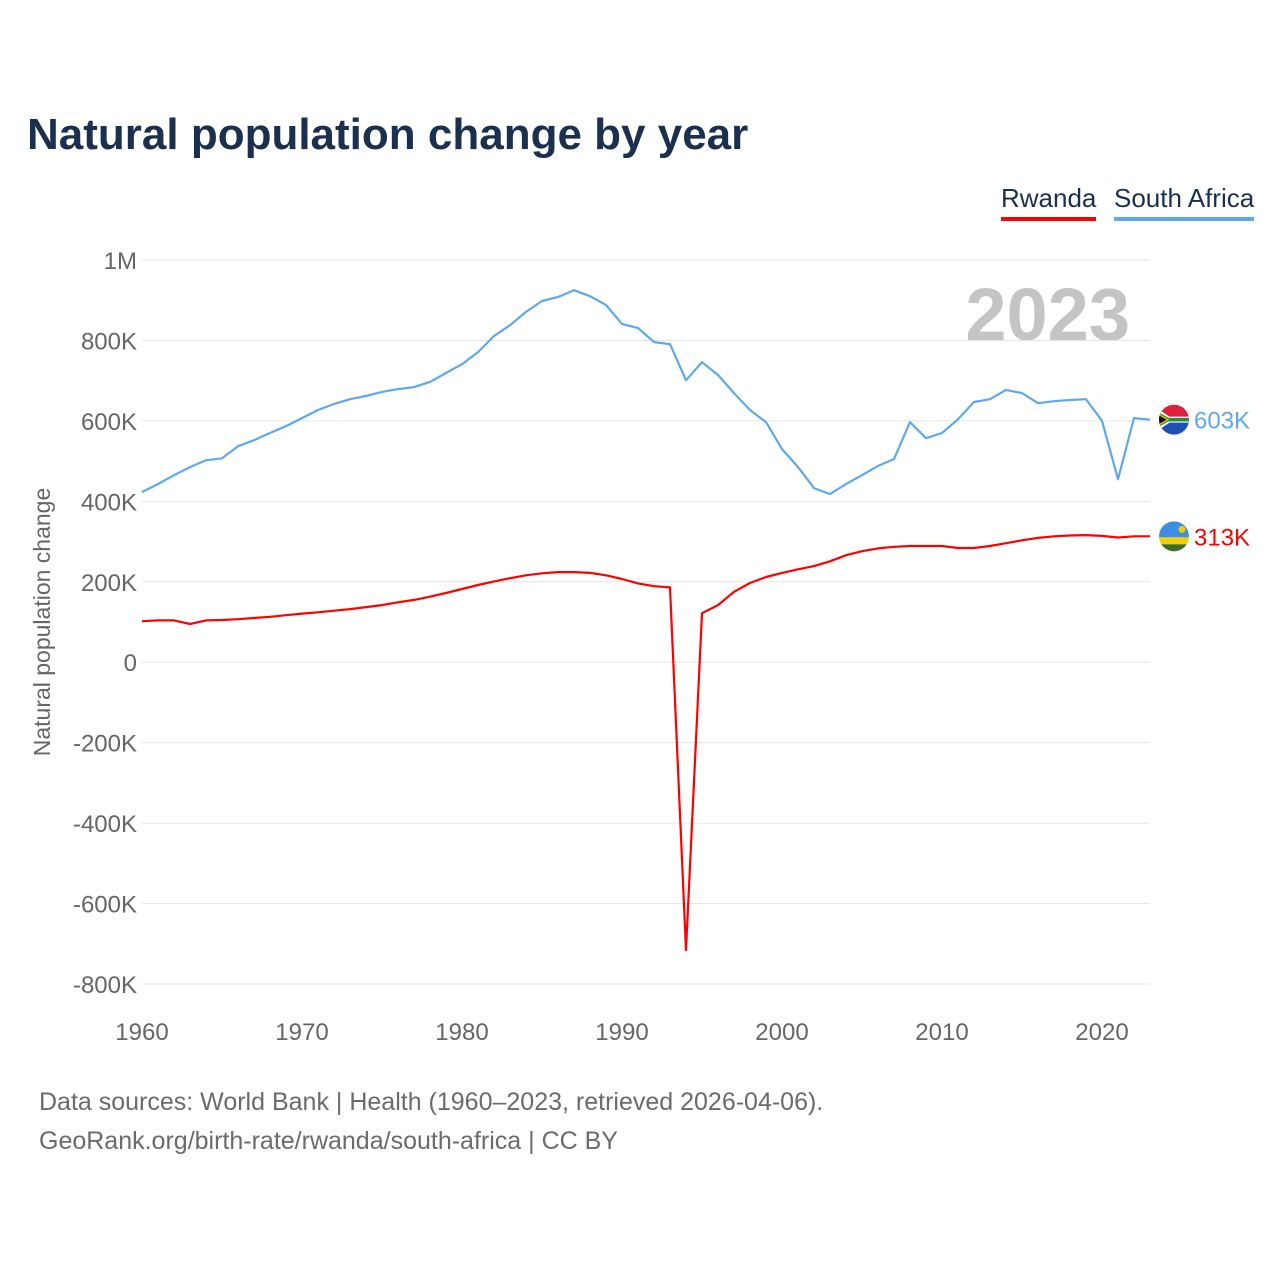  Describe the element at coordinates (109, 502) in the screenshot. I see `y-tick-label: 400K` at that location.